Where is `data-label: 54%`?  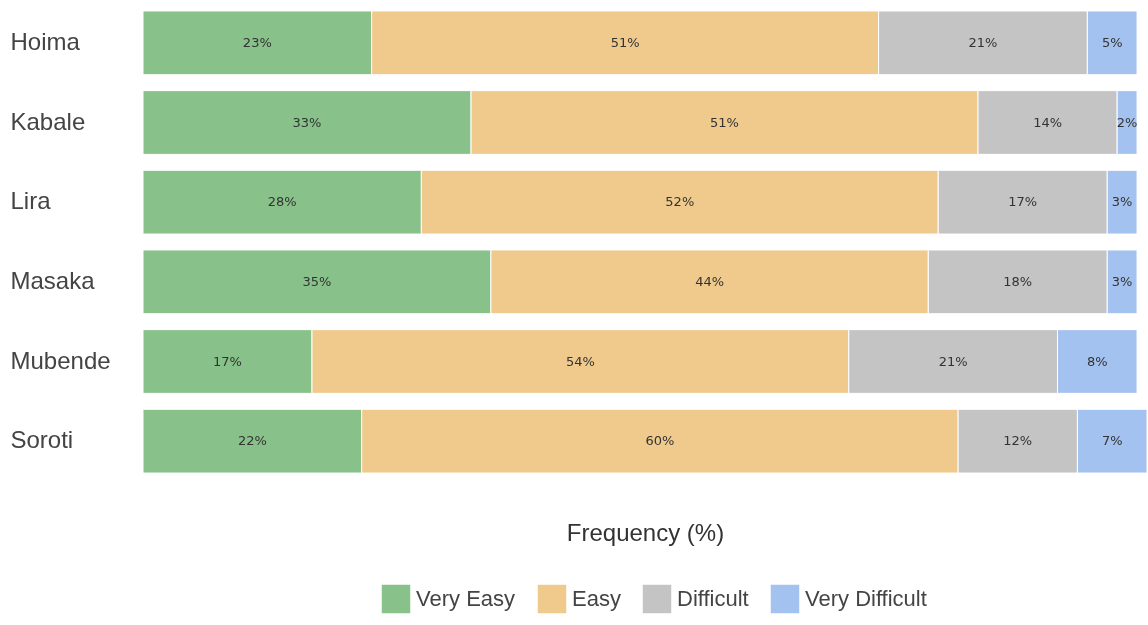
data-label: 54% is located at coordinates (580, 361).